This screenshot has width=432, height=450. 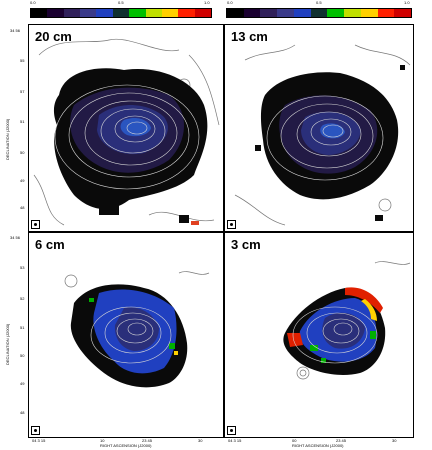 I want to click on y-axis-label-bottom: DECLINATION (J2000), so click(x=7, y=344).